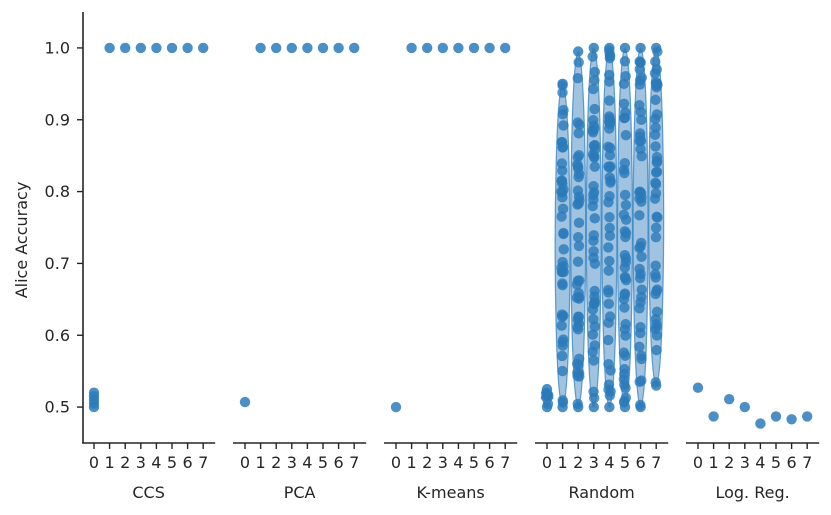 The image size is (831, 515). What do you see at coordinates (57, 47) in the screenshot?
I see `y-tick-label: 1.0` at bounding box center [57, 47].